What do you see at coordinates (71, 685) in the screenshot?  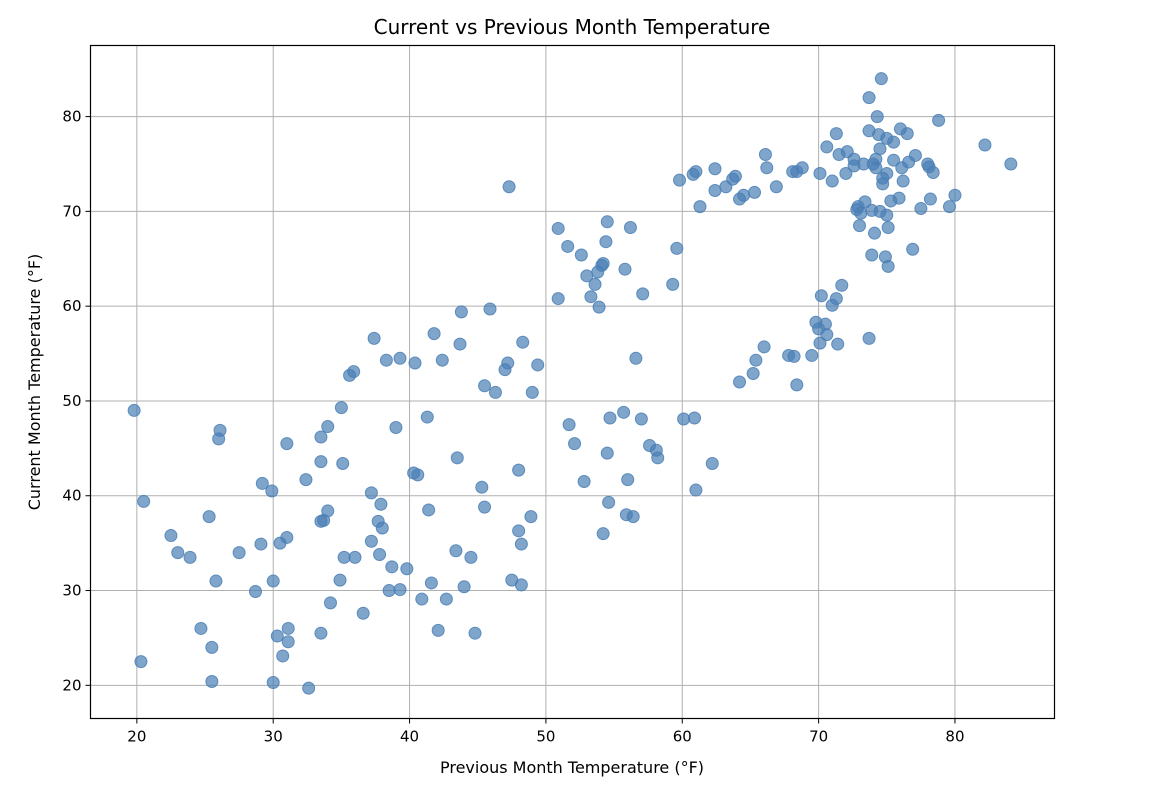 I see `y-tick-label: 20` at bounding box center [71, 685].